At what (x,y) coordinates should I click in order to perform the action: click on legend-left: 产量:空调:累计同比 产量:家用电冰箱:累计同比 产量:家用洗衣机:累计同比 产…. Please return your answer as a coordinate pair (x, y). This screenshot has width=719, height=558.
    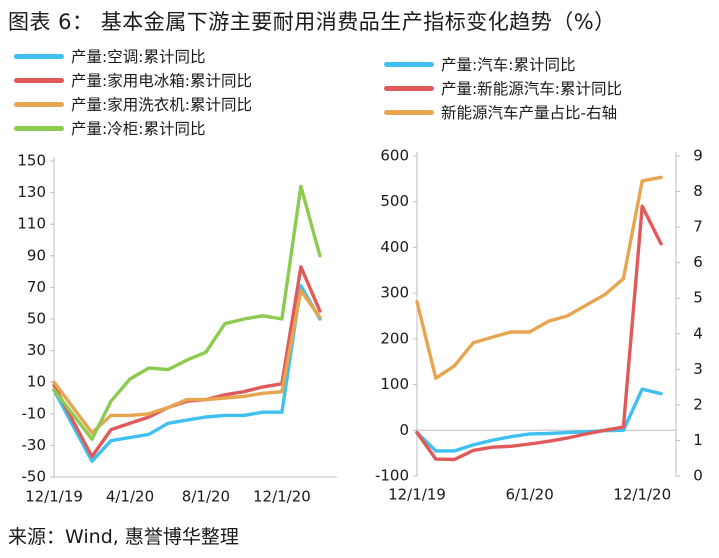
    Looking at the image, I should click on (133, 92).